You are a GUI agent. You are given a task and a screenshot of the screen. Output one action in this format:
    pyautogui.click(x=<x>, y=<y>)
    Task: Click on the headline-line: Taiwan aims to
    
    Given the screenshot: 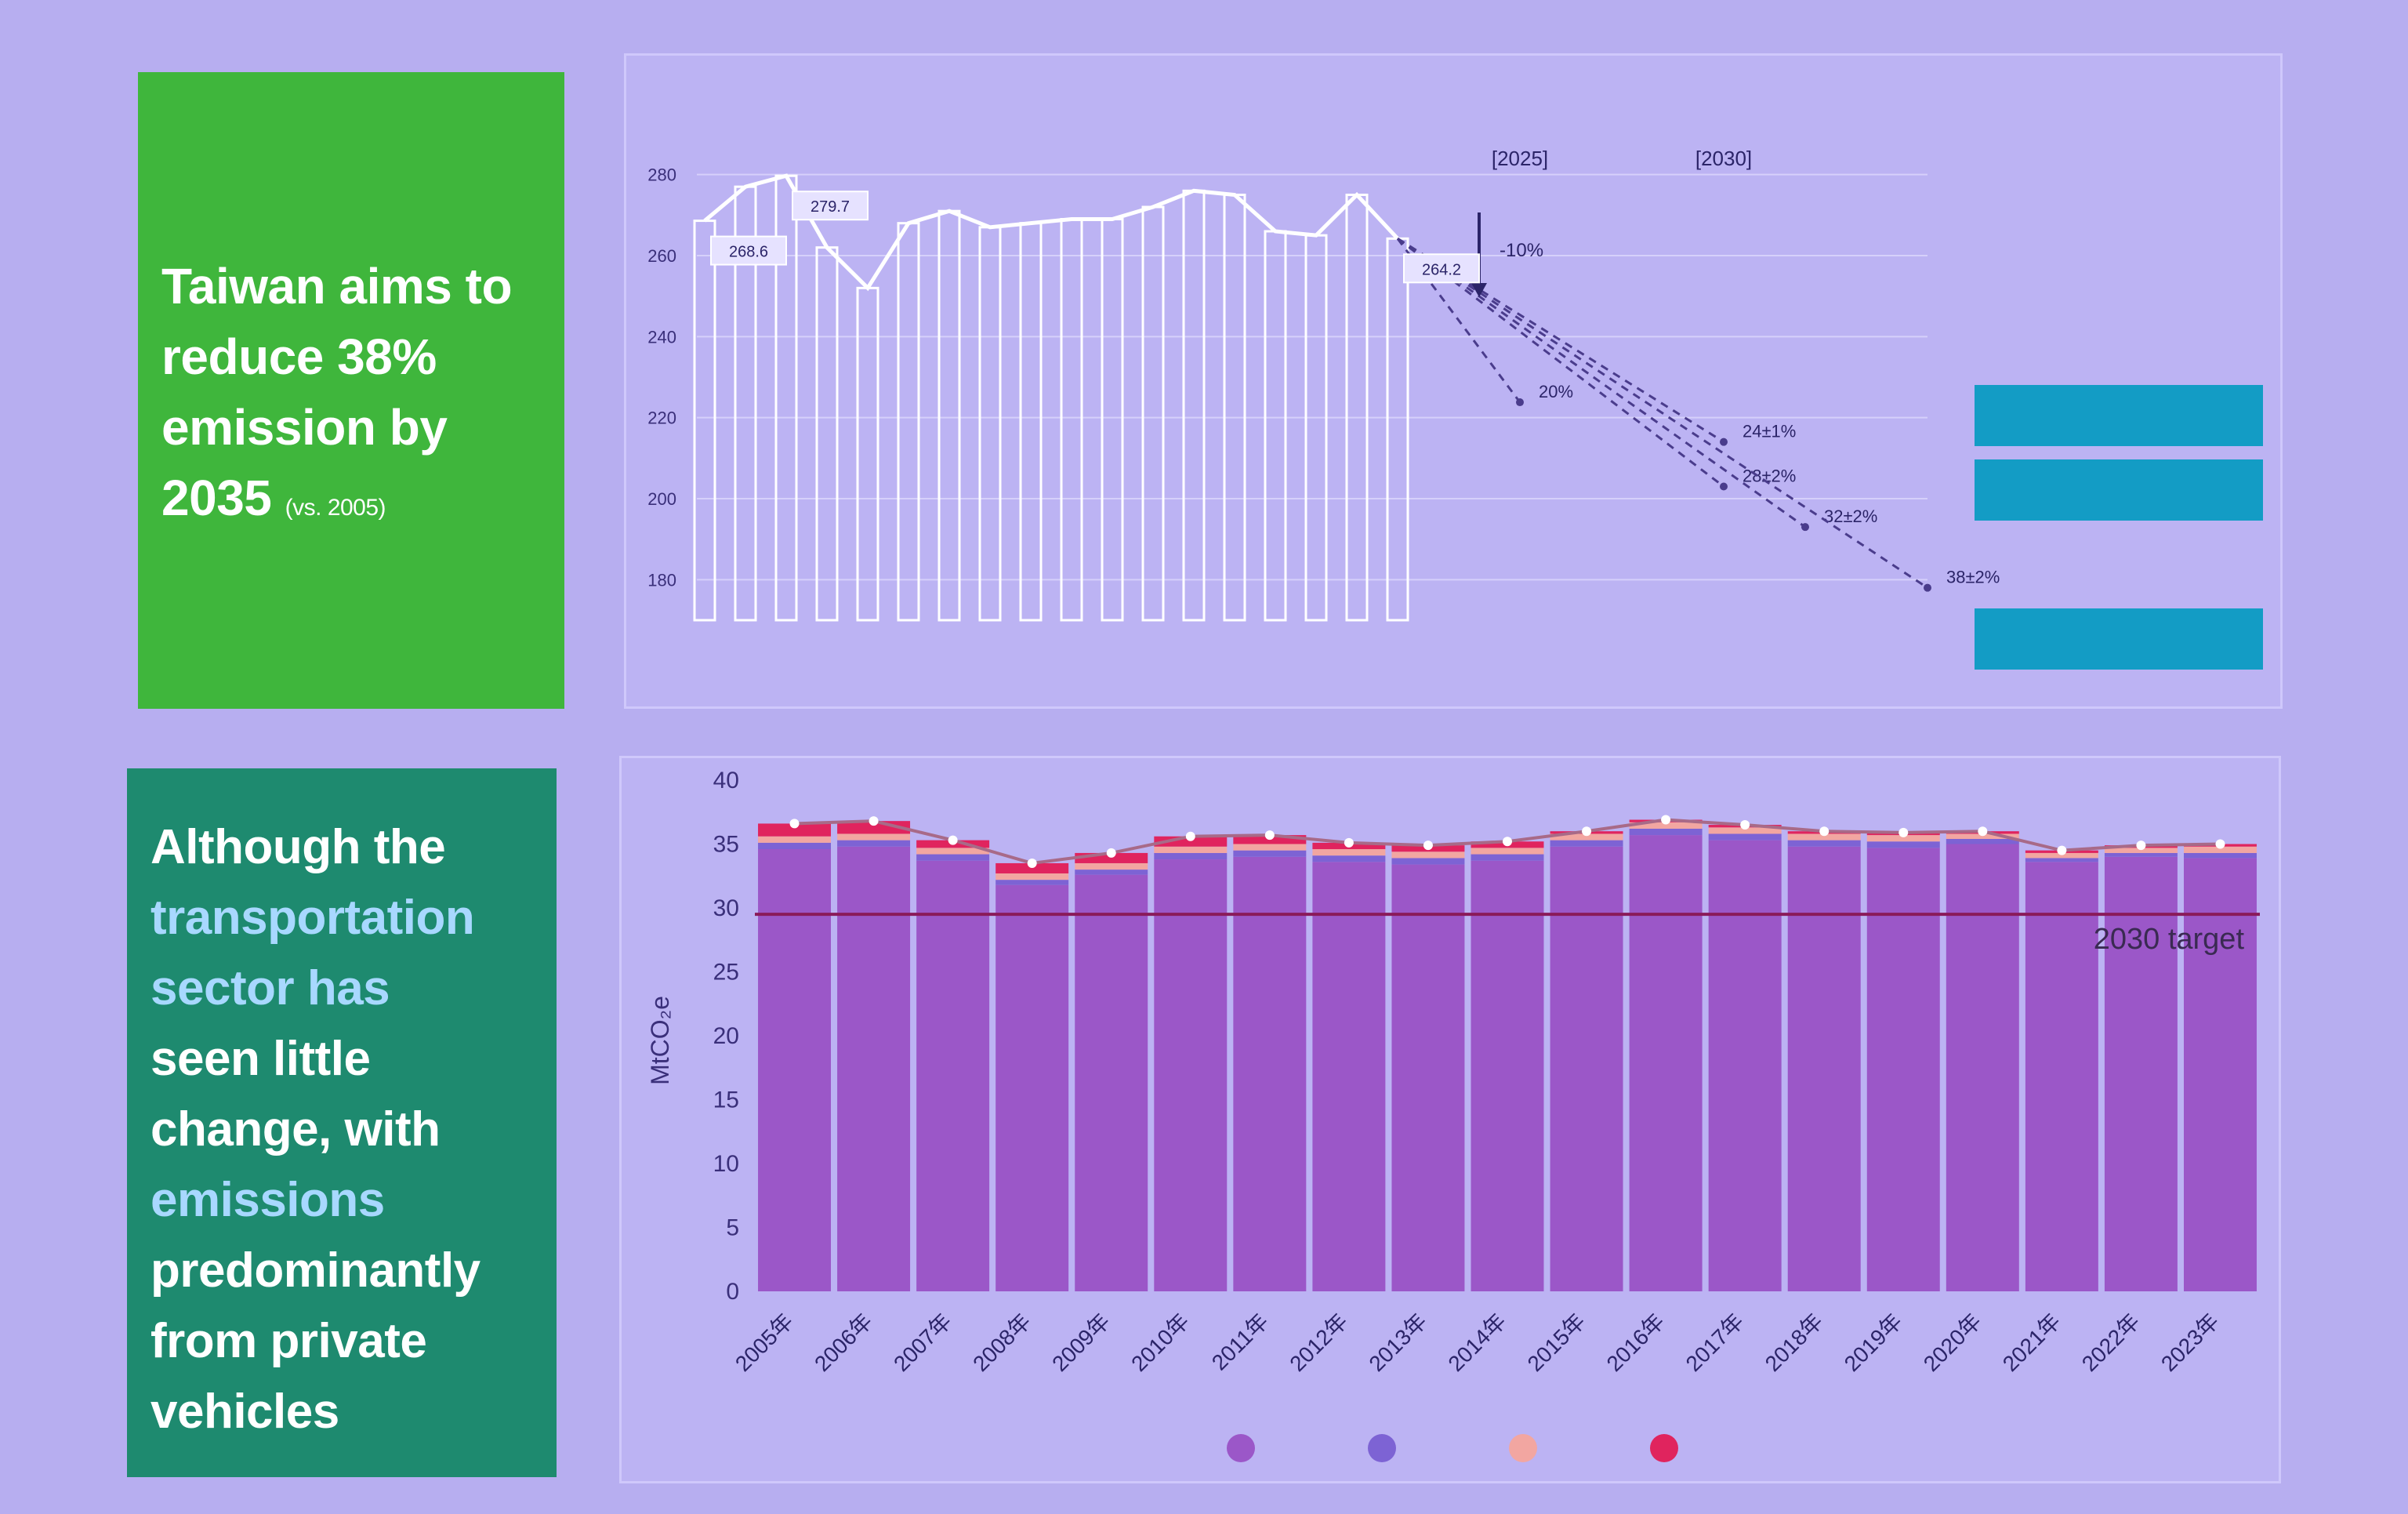 What is the action you would take?
    pyautogui.click(x=337, y=286)
    